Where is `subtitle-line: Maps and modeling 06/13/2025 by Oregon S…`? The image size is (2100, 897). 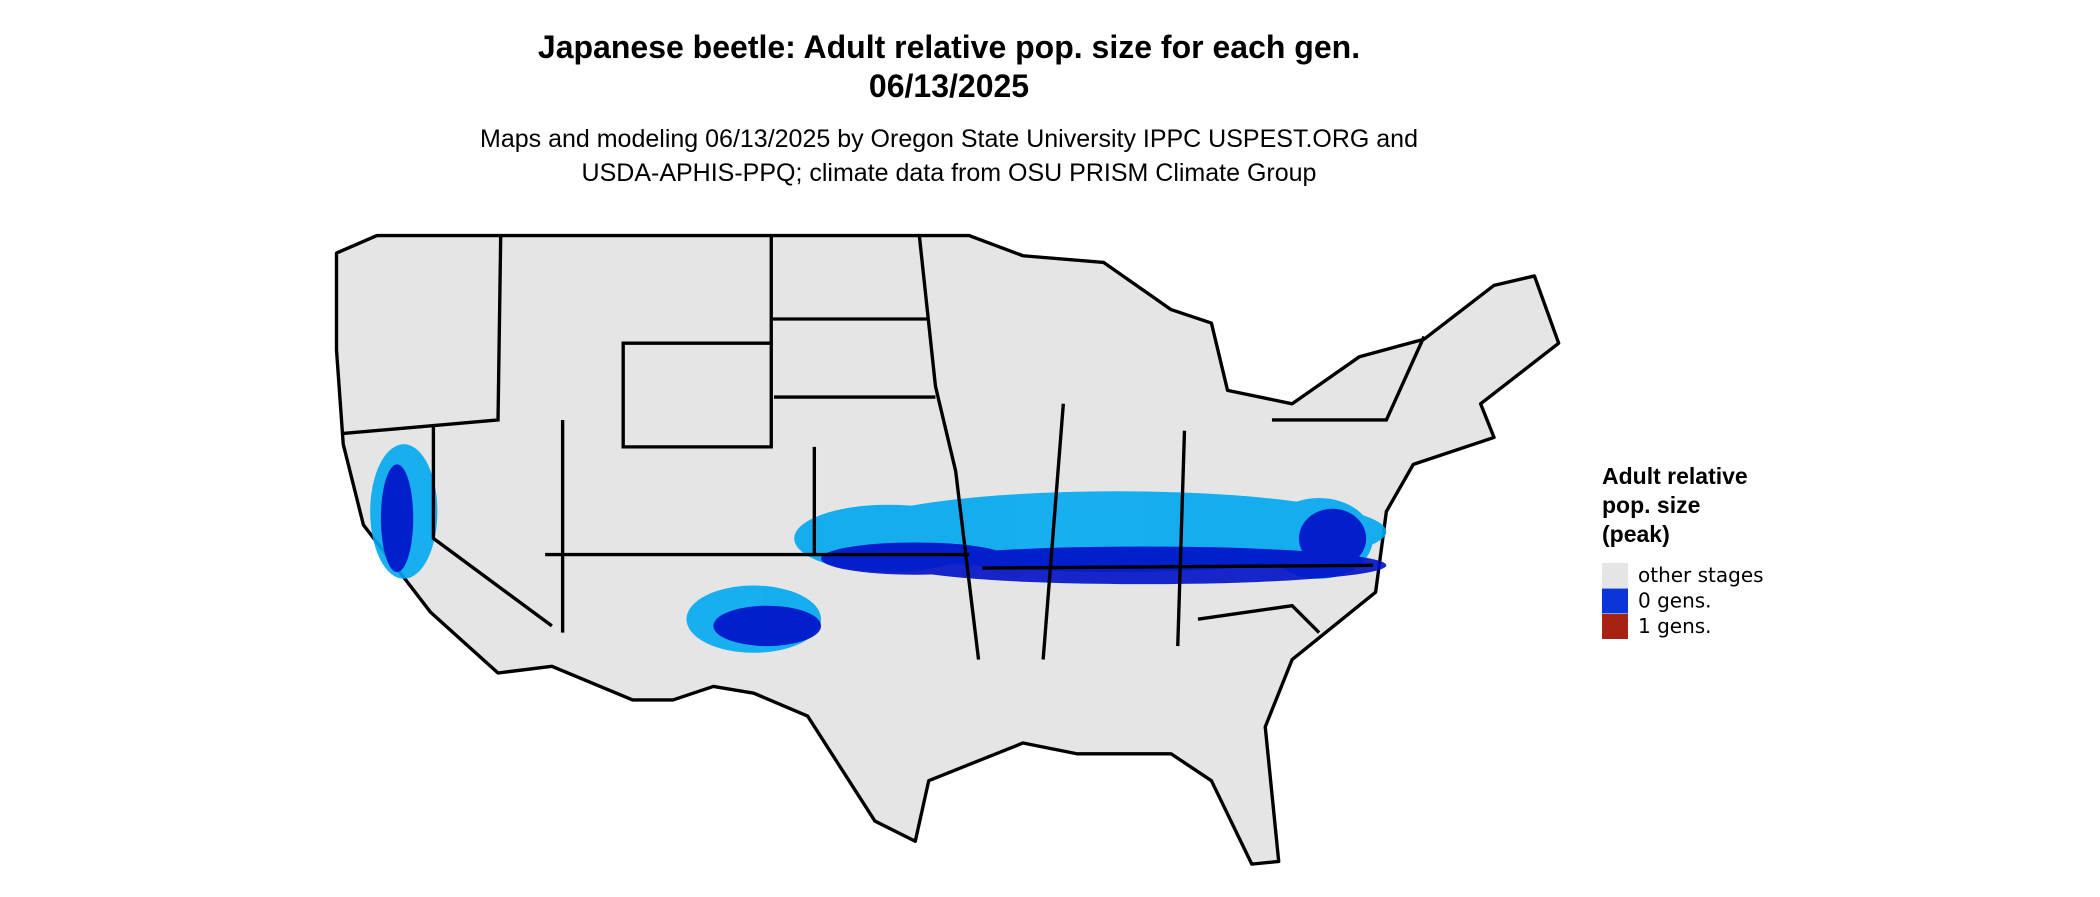 subtitle-line: Maps and modeling 06/13/2025 by Oregon S… is located at coordinates (949, 139).